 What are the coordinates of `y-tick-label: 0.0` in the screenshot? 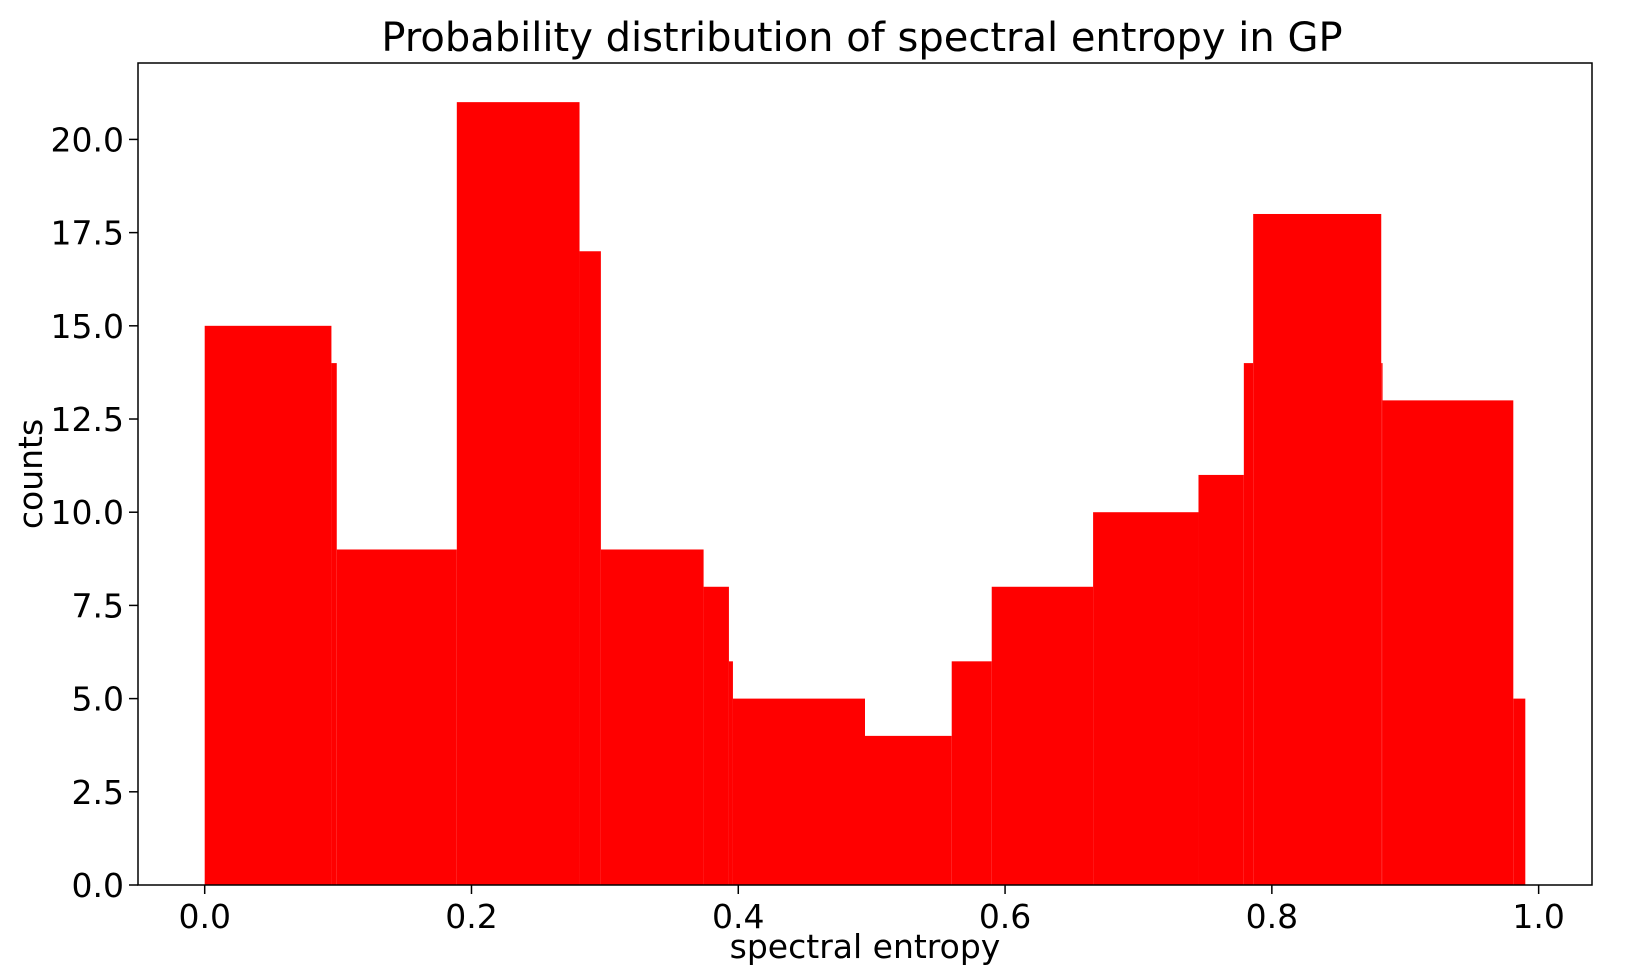 It's located at (98, 885).